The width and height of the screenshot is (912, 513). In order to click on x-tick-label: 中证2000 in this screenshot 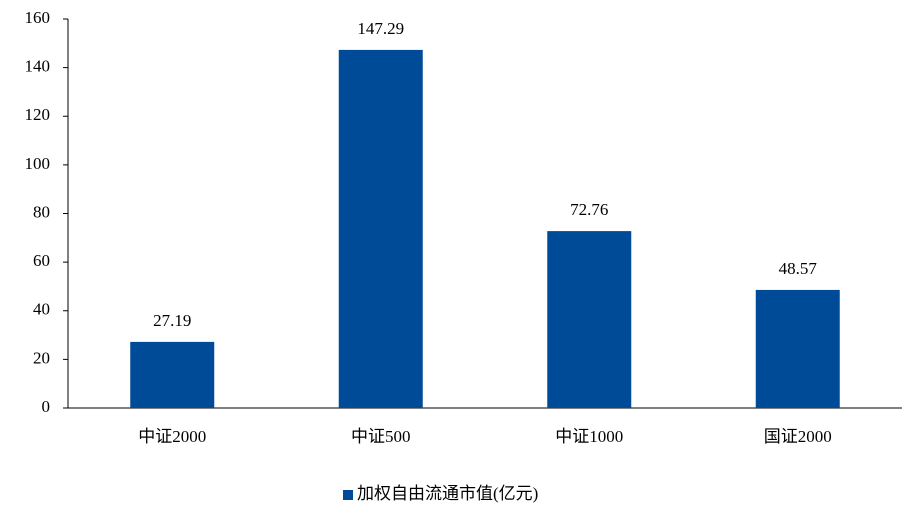, I will do `click(172, 436)`.